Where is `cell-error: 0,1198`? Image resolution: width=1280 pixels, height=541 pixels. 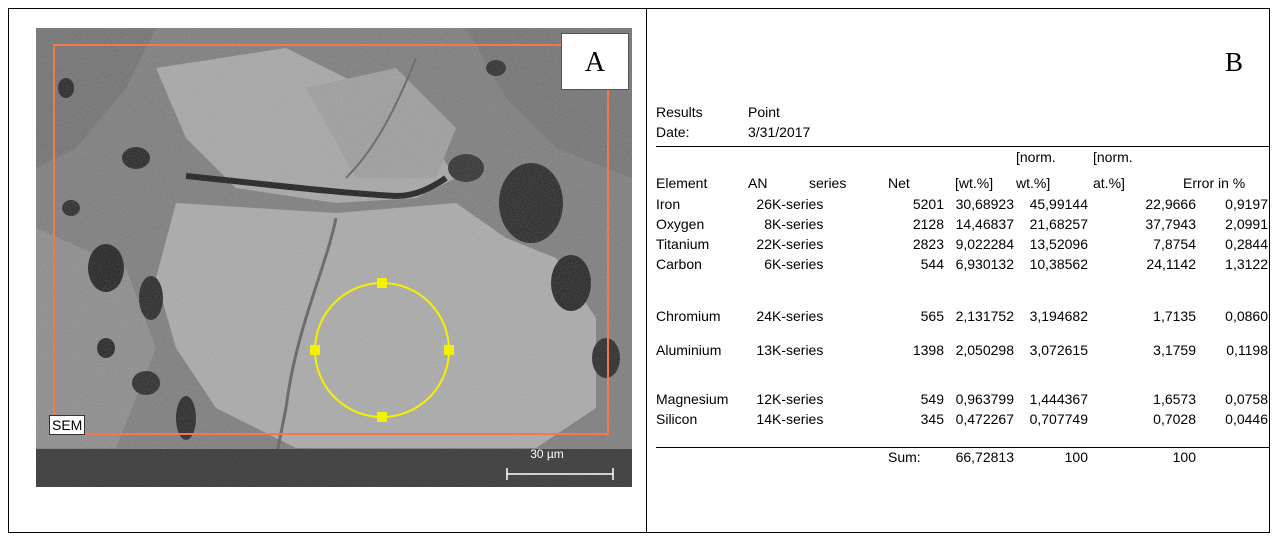
cell-error: 0,1198 is located at coordinates (1247, 350).